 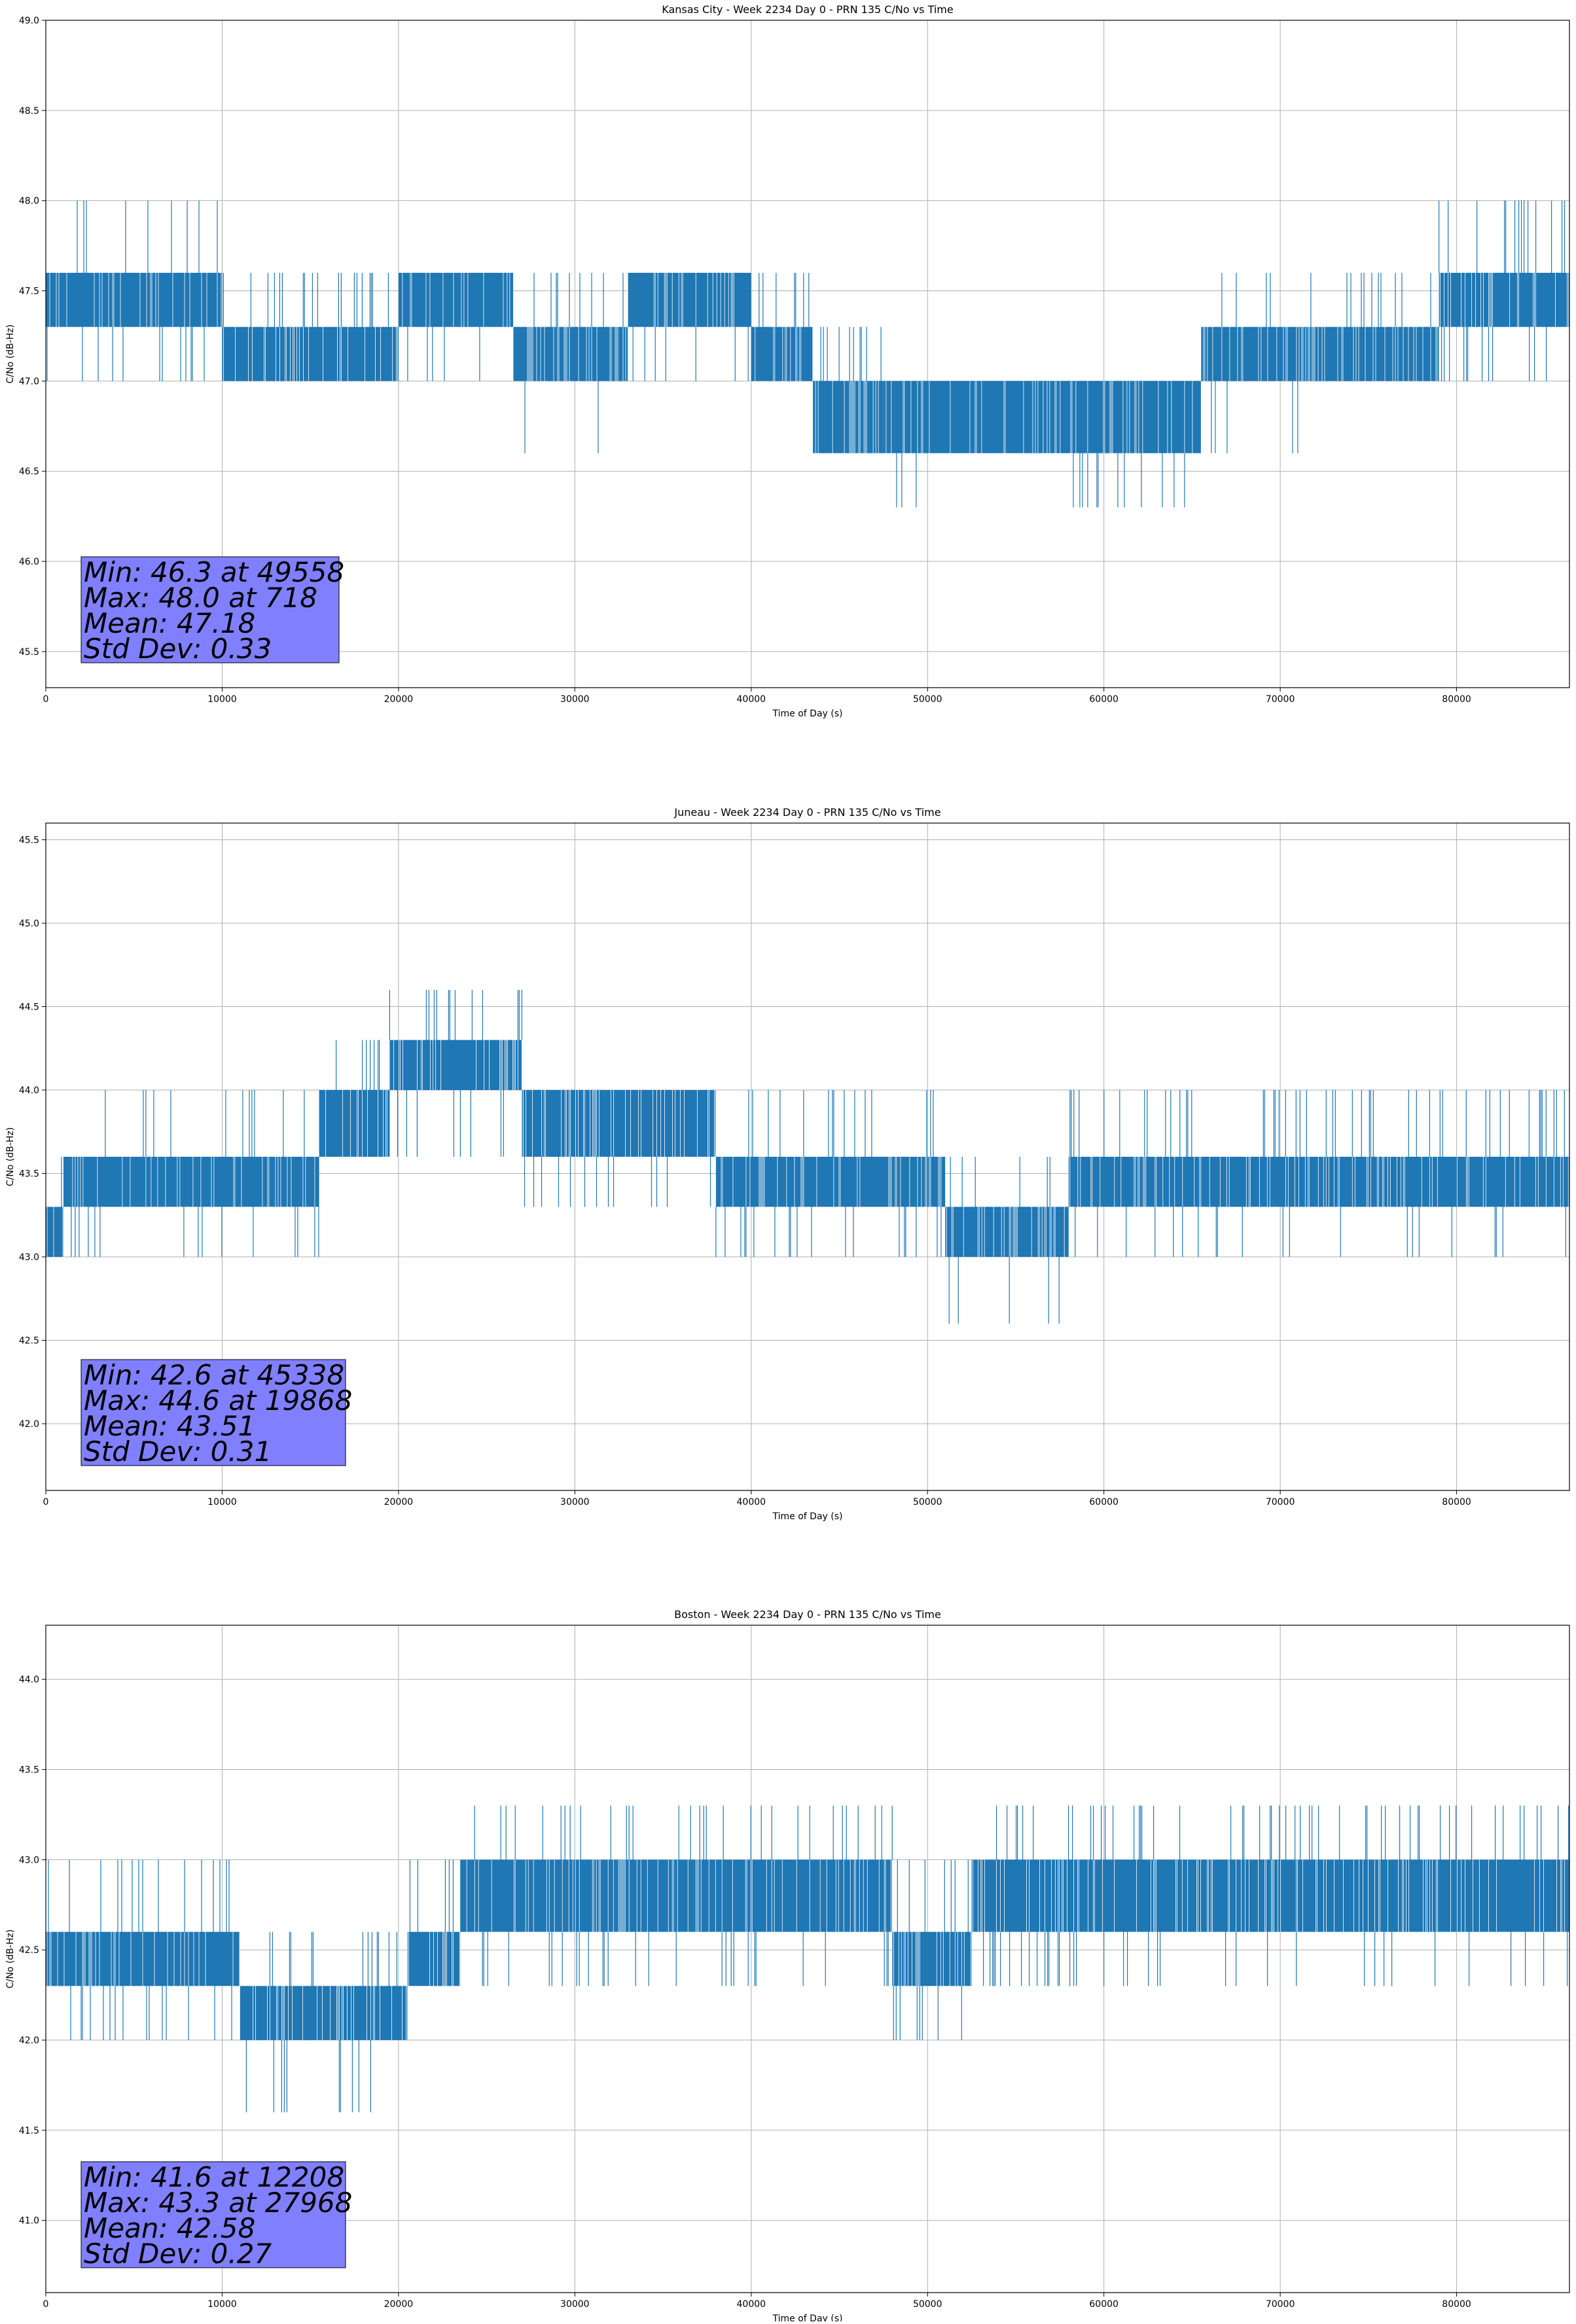 I want to click on y-tick-label: 45.5, so click(x=29, y=653).